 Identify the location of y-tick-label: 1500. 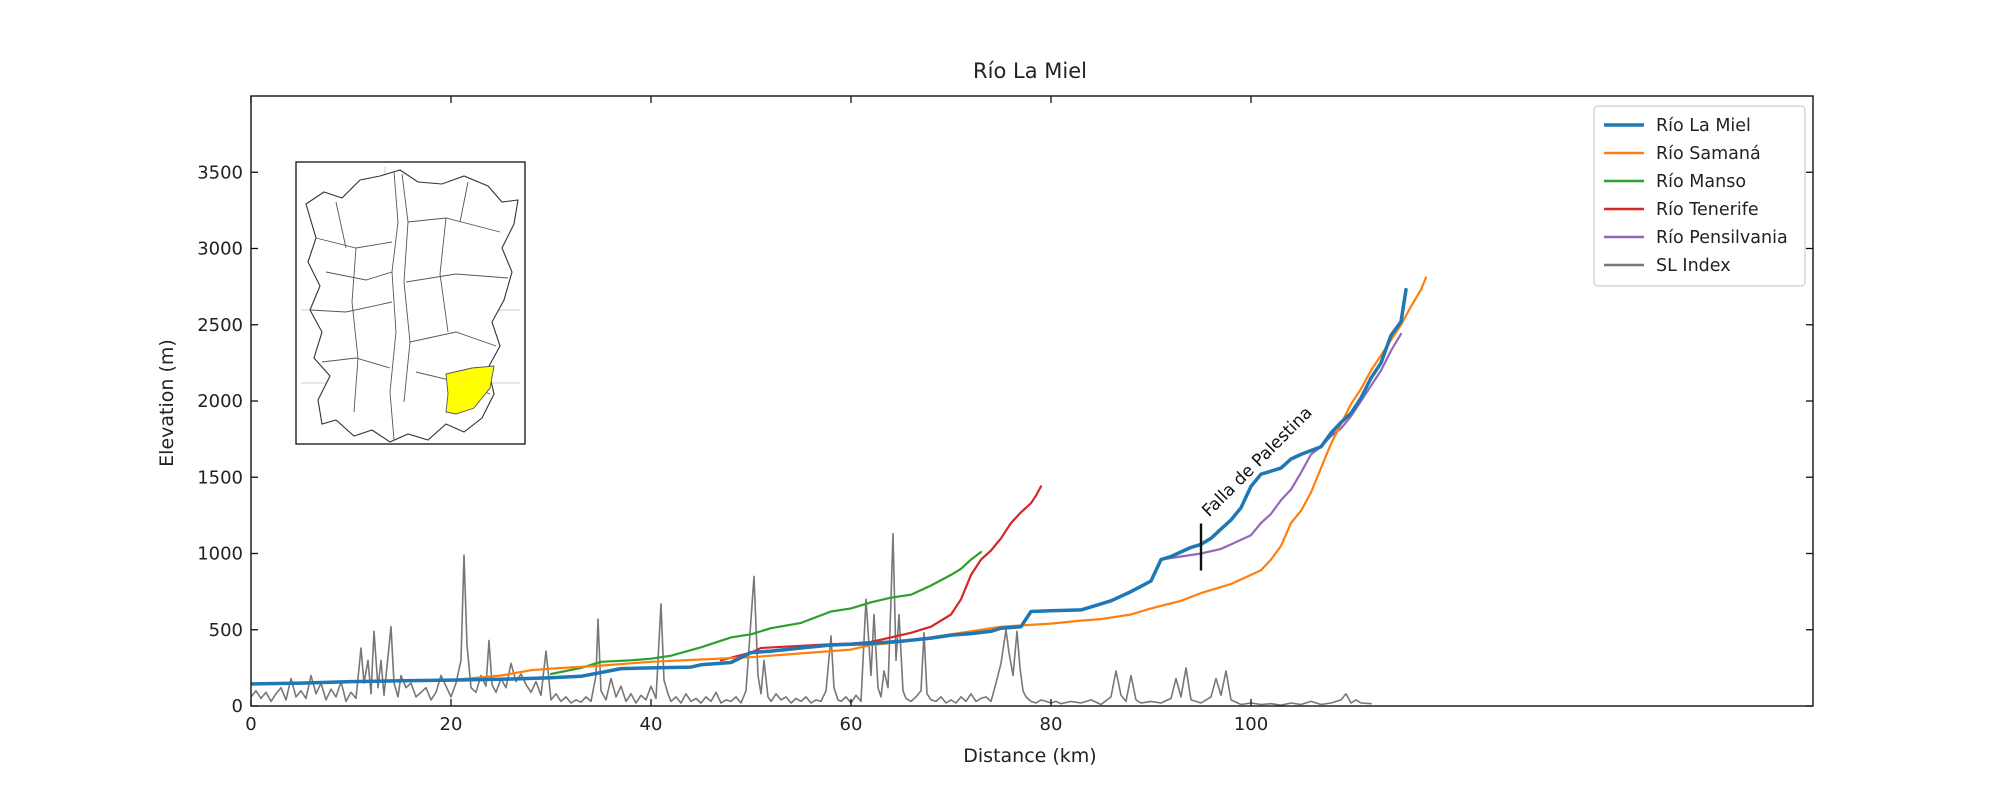
(220, 477).